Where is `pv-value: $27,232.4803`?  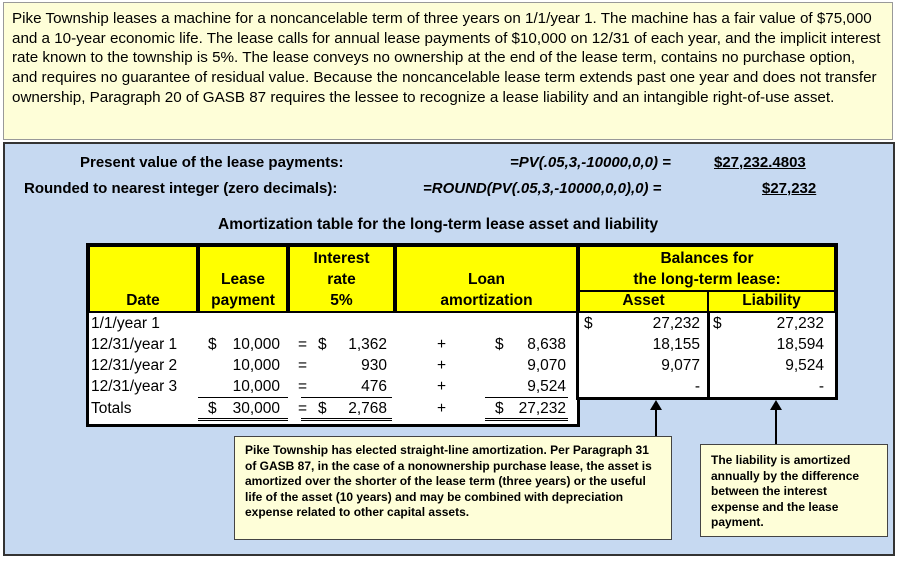
pv-value: $27,232.4803 is located at coordinates (760, 162).